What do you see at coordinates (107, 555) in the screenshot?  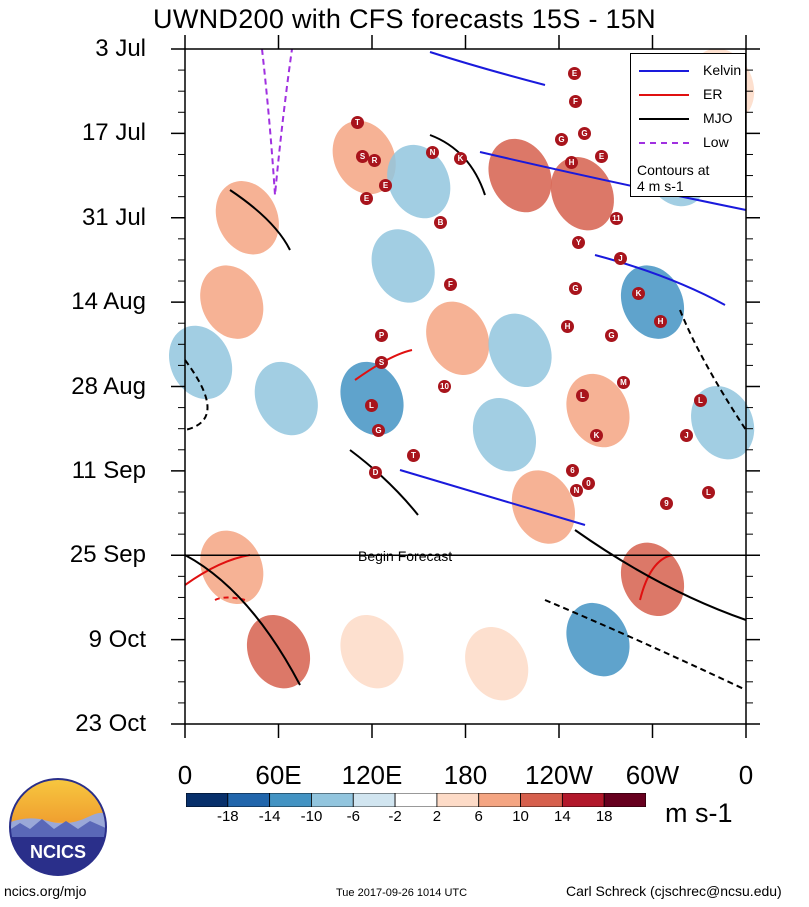 I see `y-tick-label: 25 Sep` at bounding box center [107, 555].